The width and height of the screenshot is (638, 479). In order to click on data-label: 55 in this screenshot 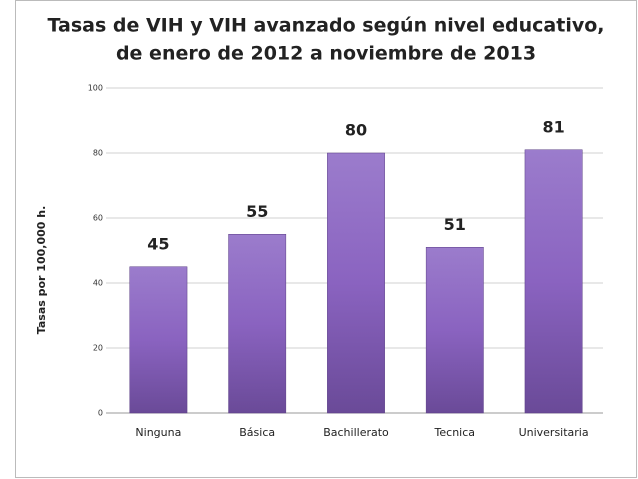, I will do `click(257, 211)`.